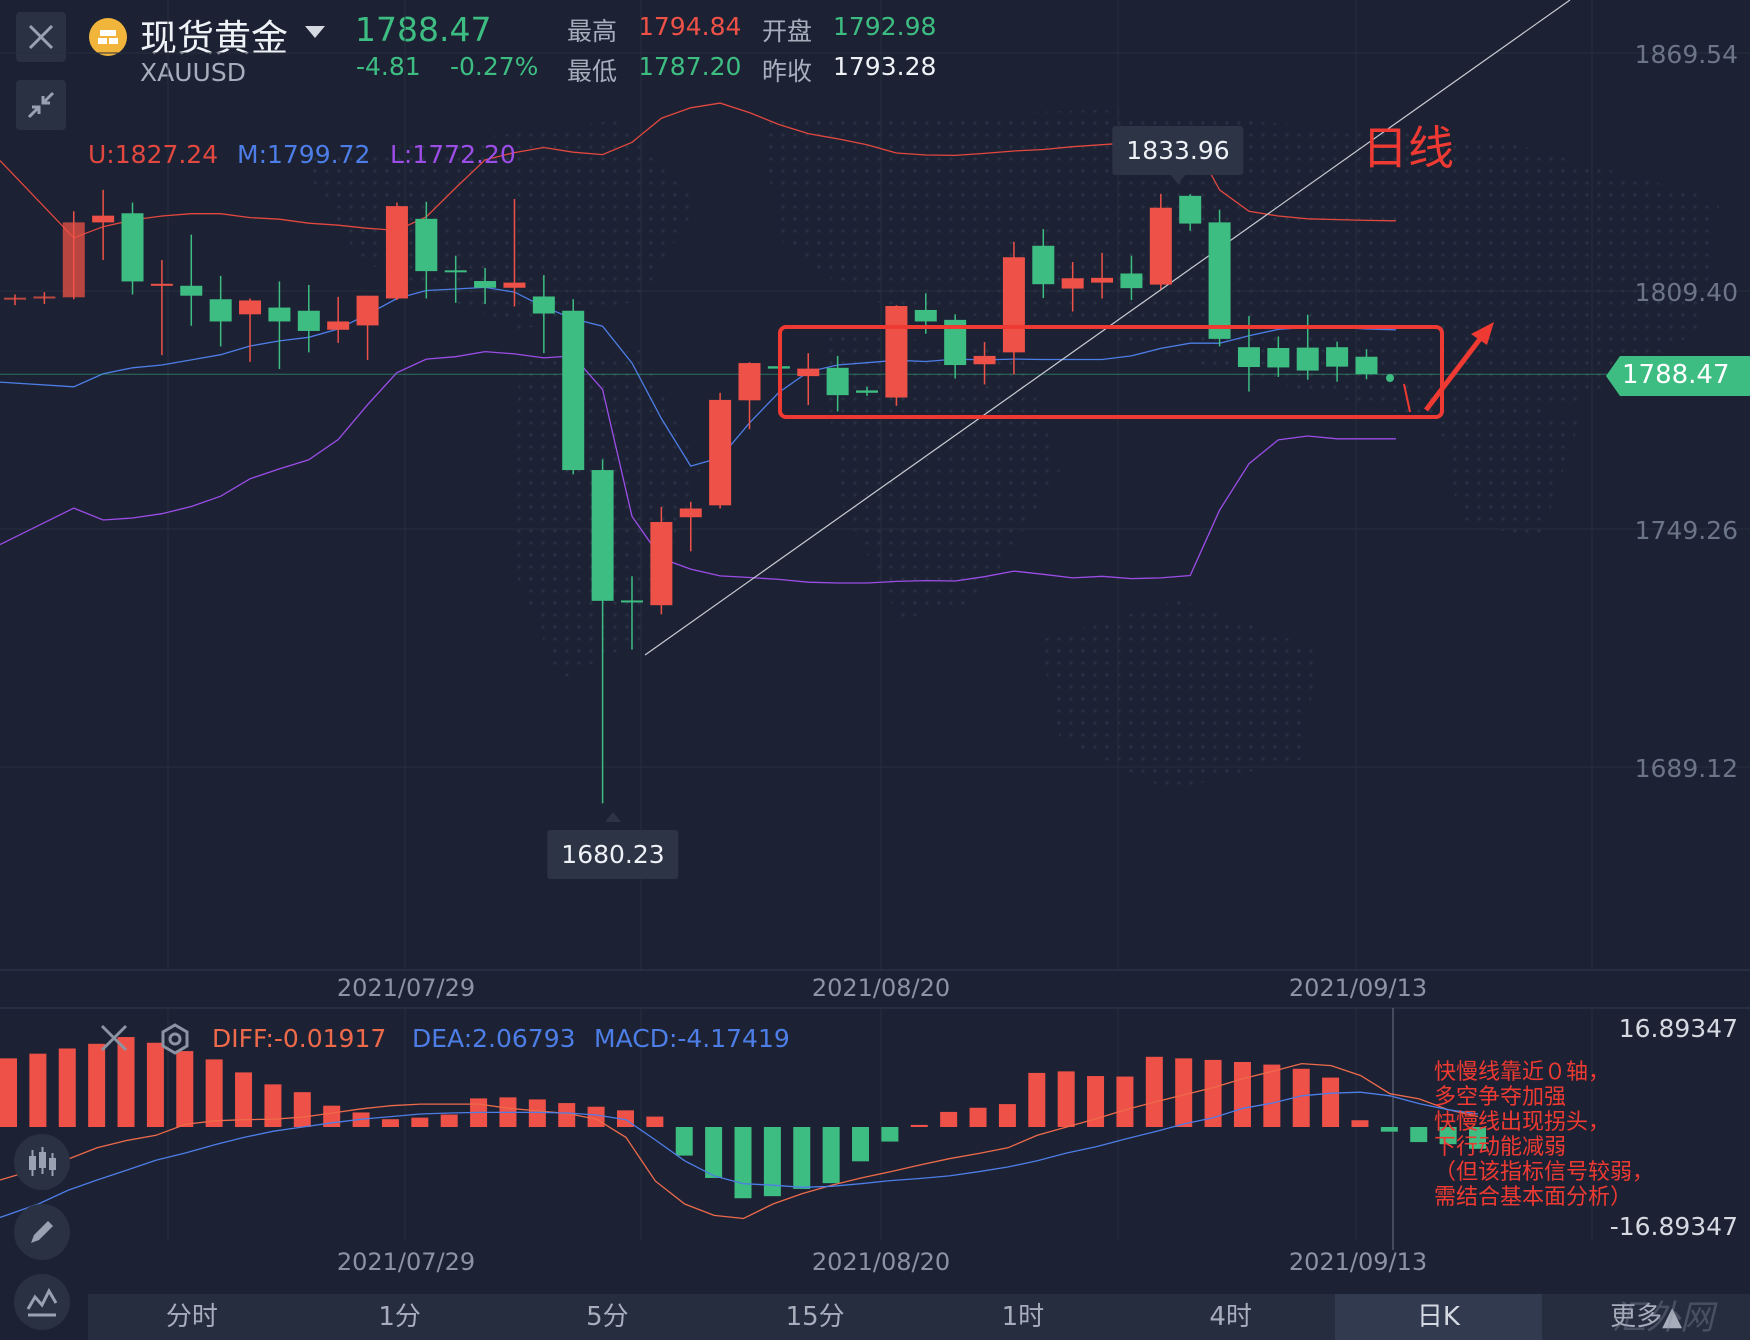  What do you see at coordinates (698, 467) in the screenshot?
I see `boll-lower-line` at bounding box center [698, 467].